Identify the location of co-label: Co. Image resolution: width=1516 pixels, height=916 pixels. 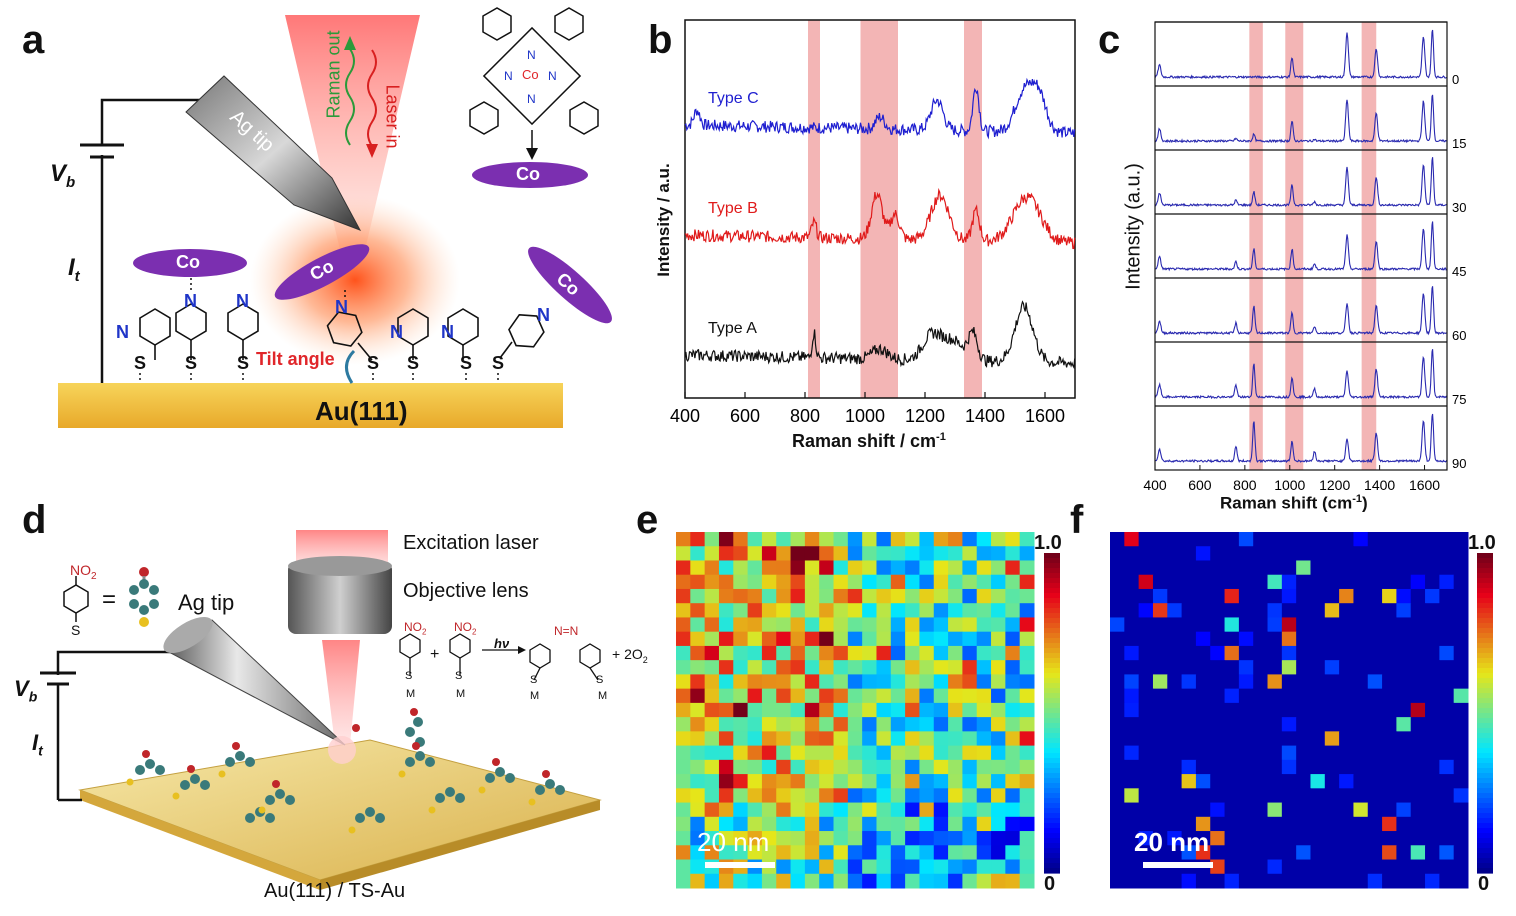
(188, 262).